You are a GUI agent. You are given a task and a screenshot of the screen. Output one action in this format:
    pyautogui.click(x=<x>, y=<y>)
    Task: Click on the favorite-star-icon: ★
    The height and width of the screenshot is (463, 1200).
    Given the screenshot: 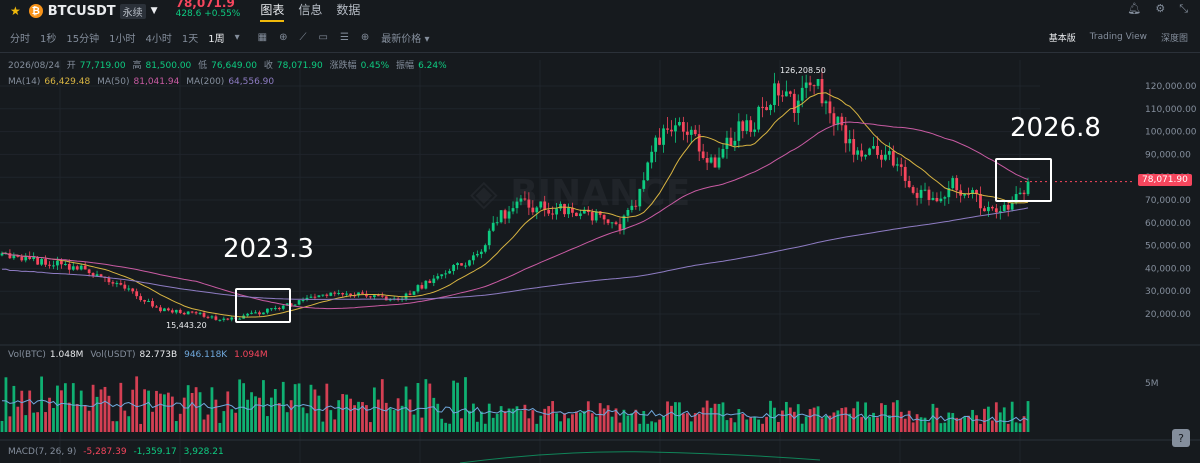 What is the action you would take?
    pyautogui.click(x=15, y=11)
    